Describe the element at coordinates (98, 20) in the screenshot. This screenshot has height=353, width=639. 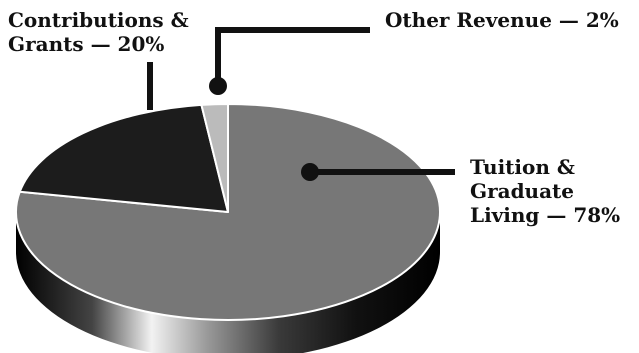
I see `contributions-label-line1: Contributions &` at that location.